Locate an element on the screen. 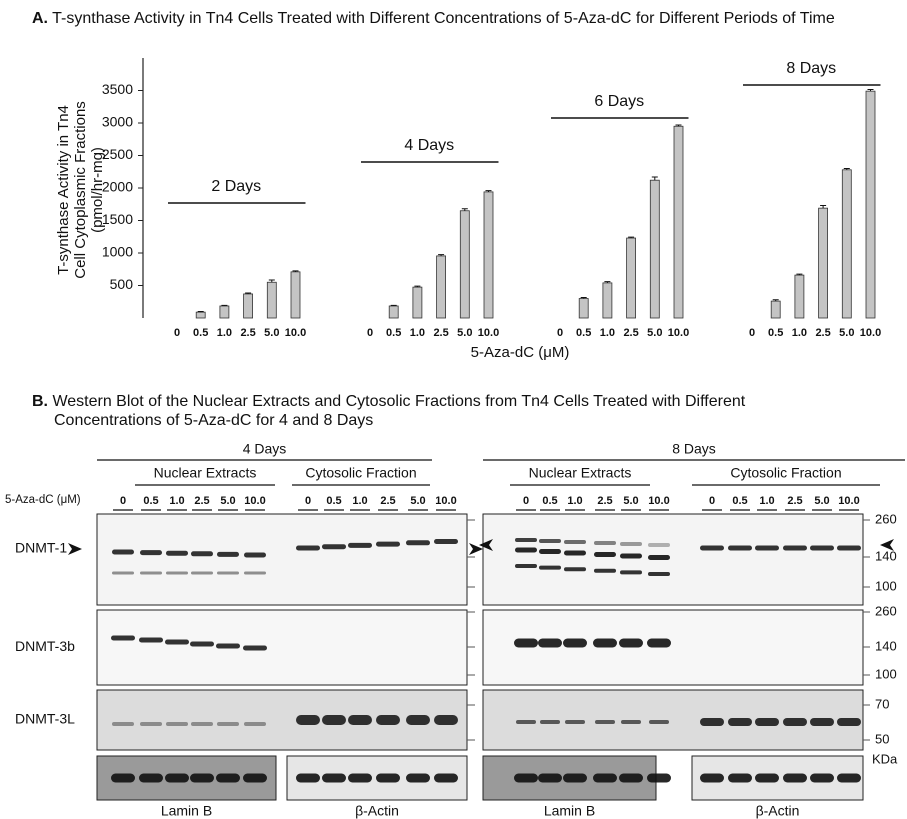 The height and width of the screenshot is (819, 907). panel-label: B. is located at coordinates (40, 401).